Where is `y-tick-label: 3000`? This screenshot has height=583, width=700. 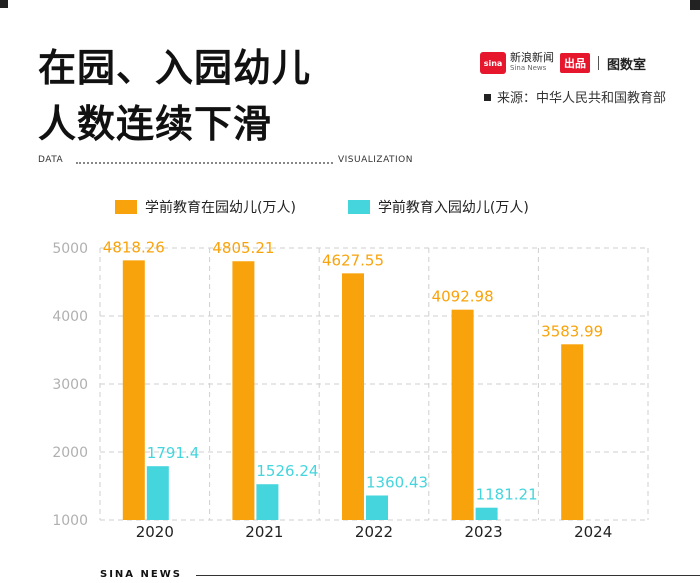 y-tick-label: 3000 is located at coordinates (70, 385).